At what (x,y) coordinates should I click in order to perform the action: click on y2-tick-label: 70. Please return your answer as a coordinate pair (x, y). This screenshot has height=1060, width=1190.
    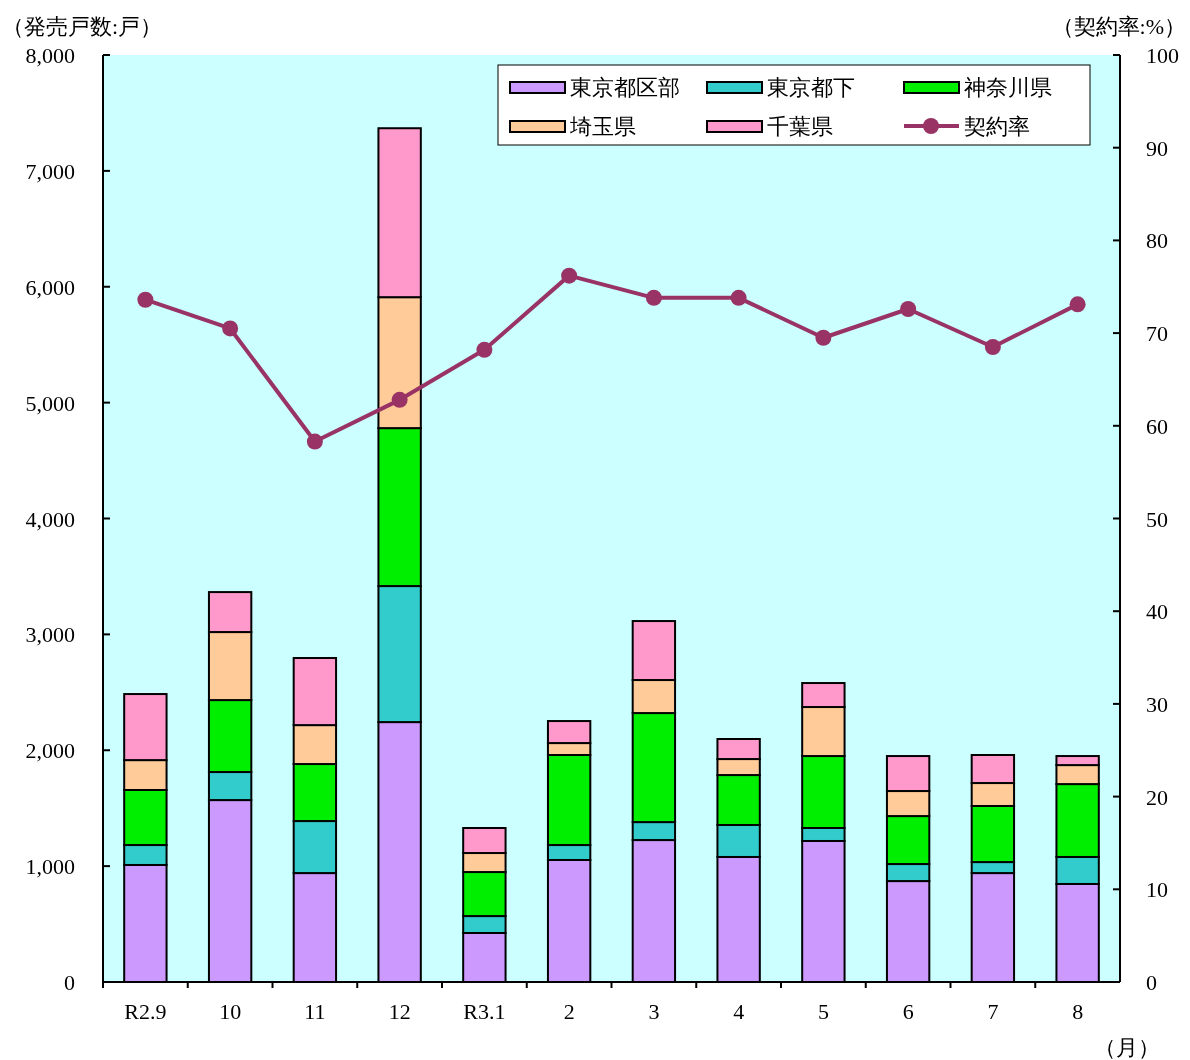
    Looking at the image, I should click on (1157, 334).